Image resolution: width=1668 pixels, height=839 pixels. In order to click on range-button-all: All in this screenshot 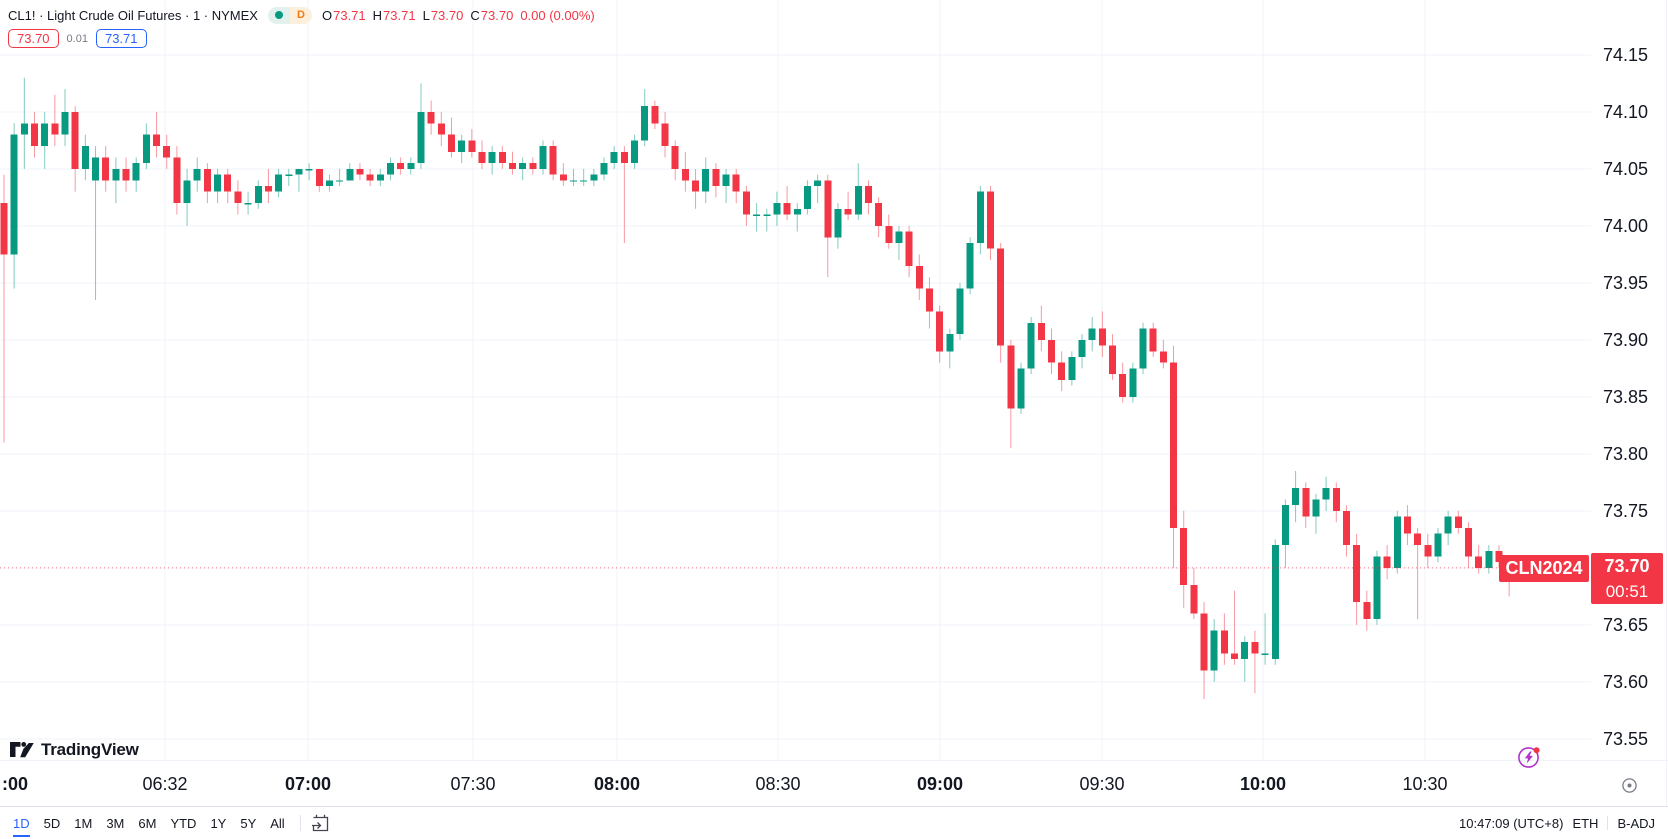, I will do `click(277, 823)`.